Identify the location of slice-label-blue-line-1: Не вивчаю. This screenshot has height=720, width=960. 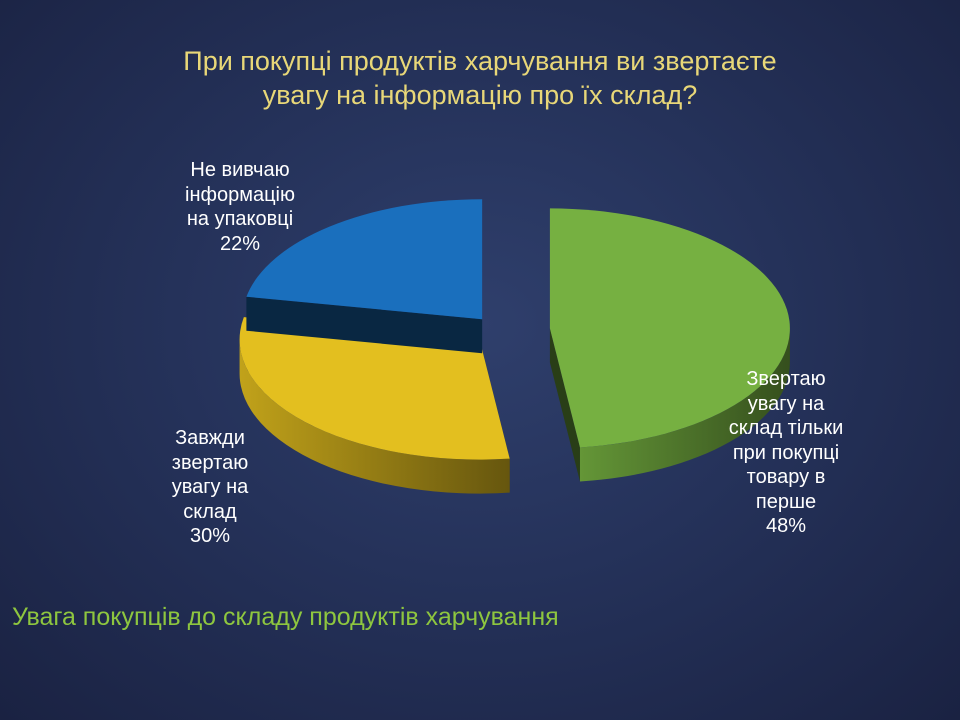
(240, 170).